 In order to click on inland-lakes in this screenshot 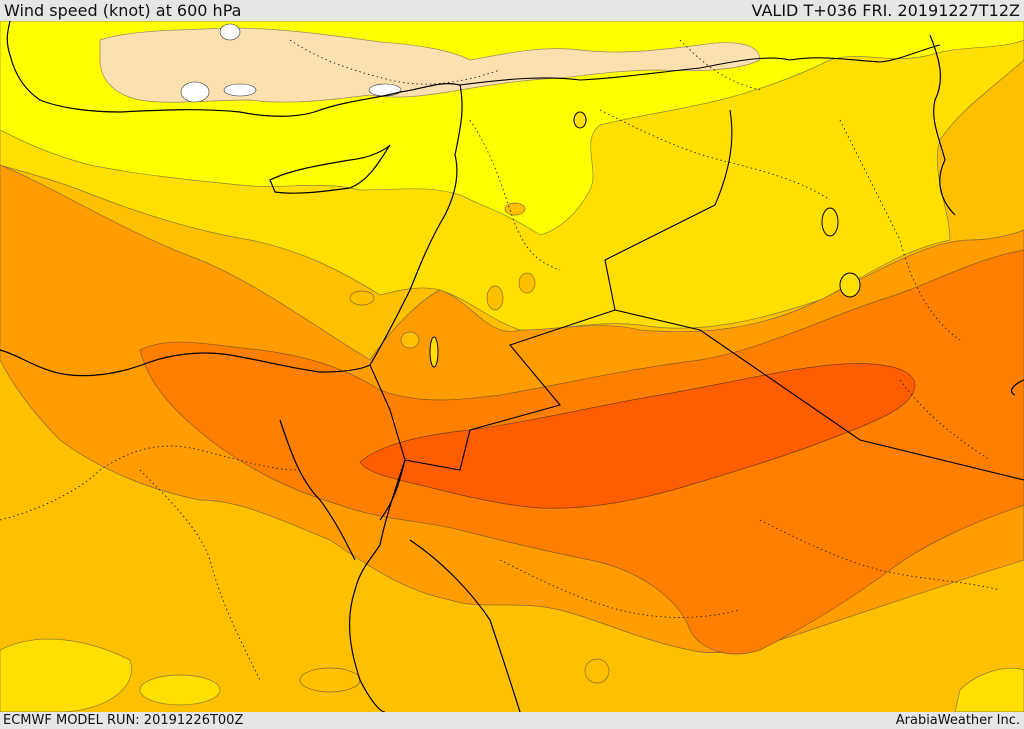, I will do `click(645, 239)`.